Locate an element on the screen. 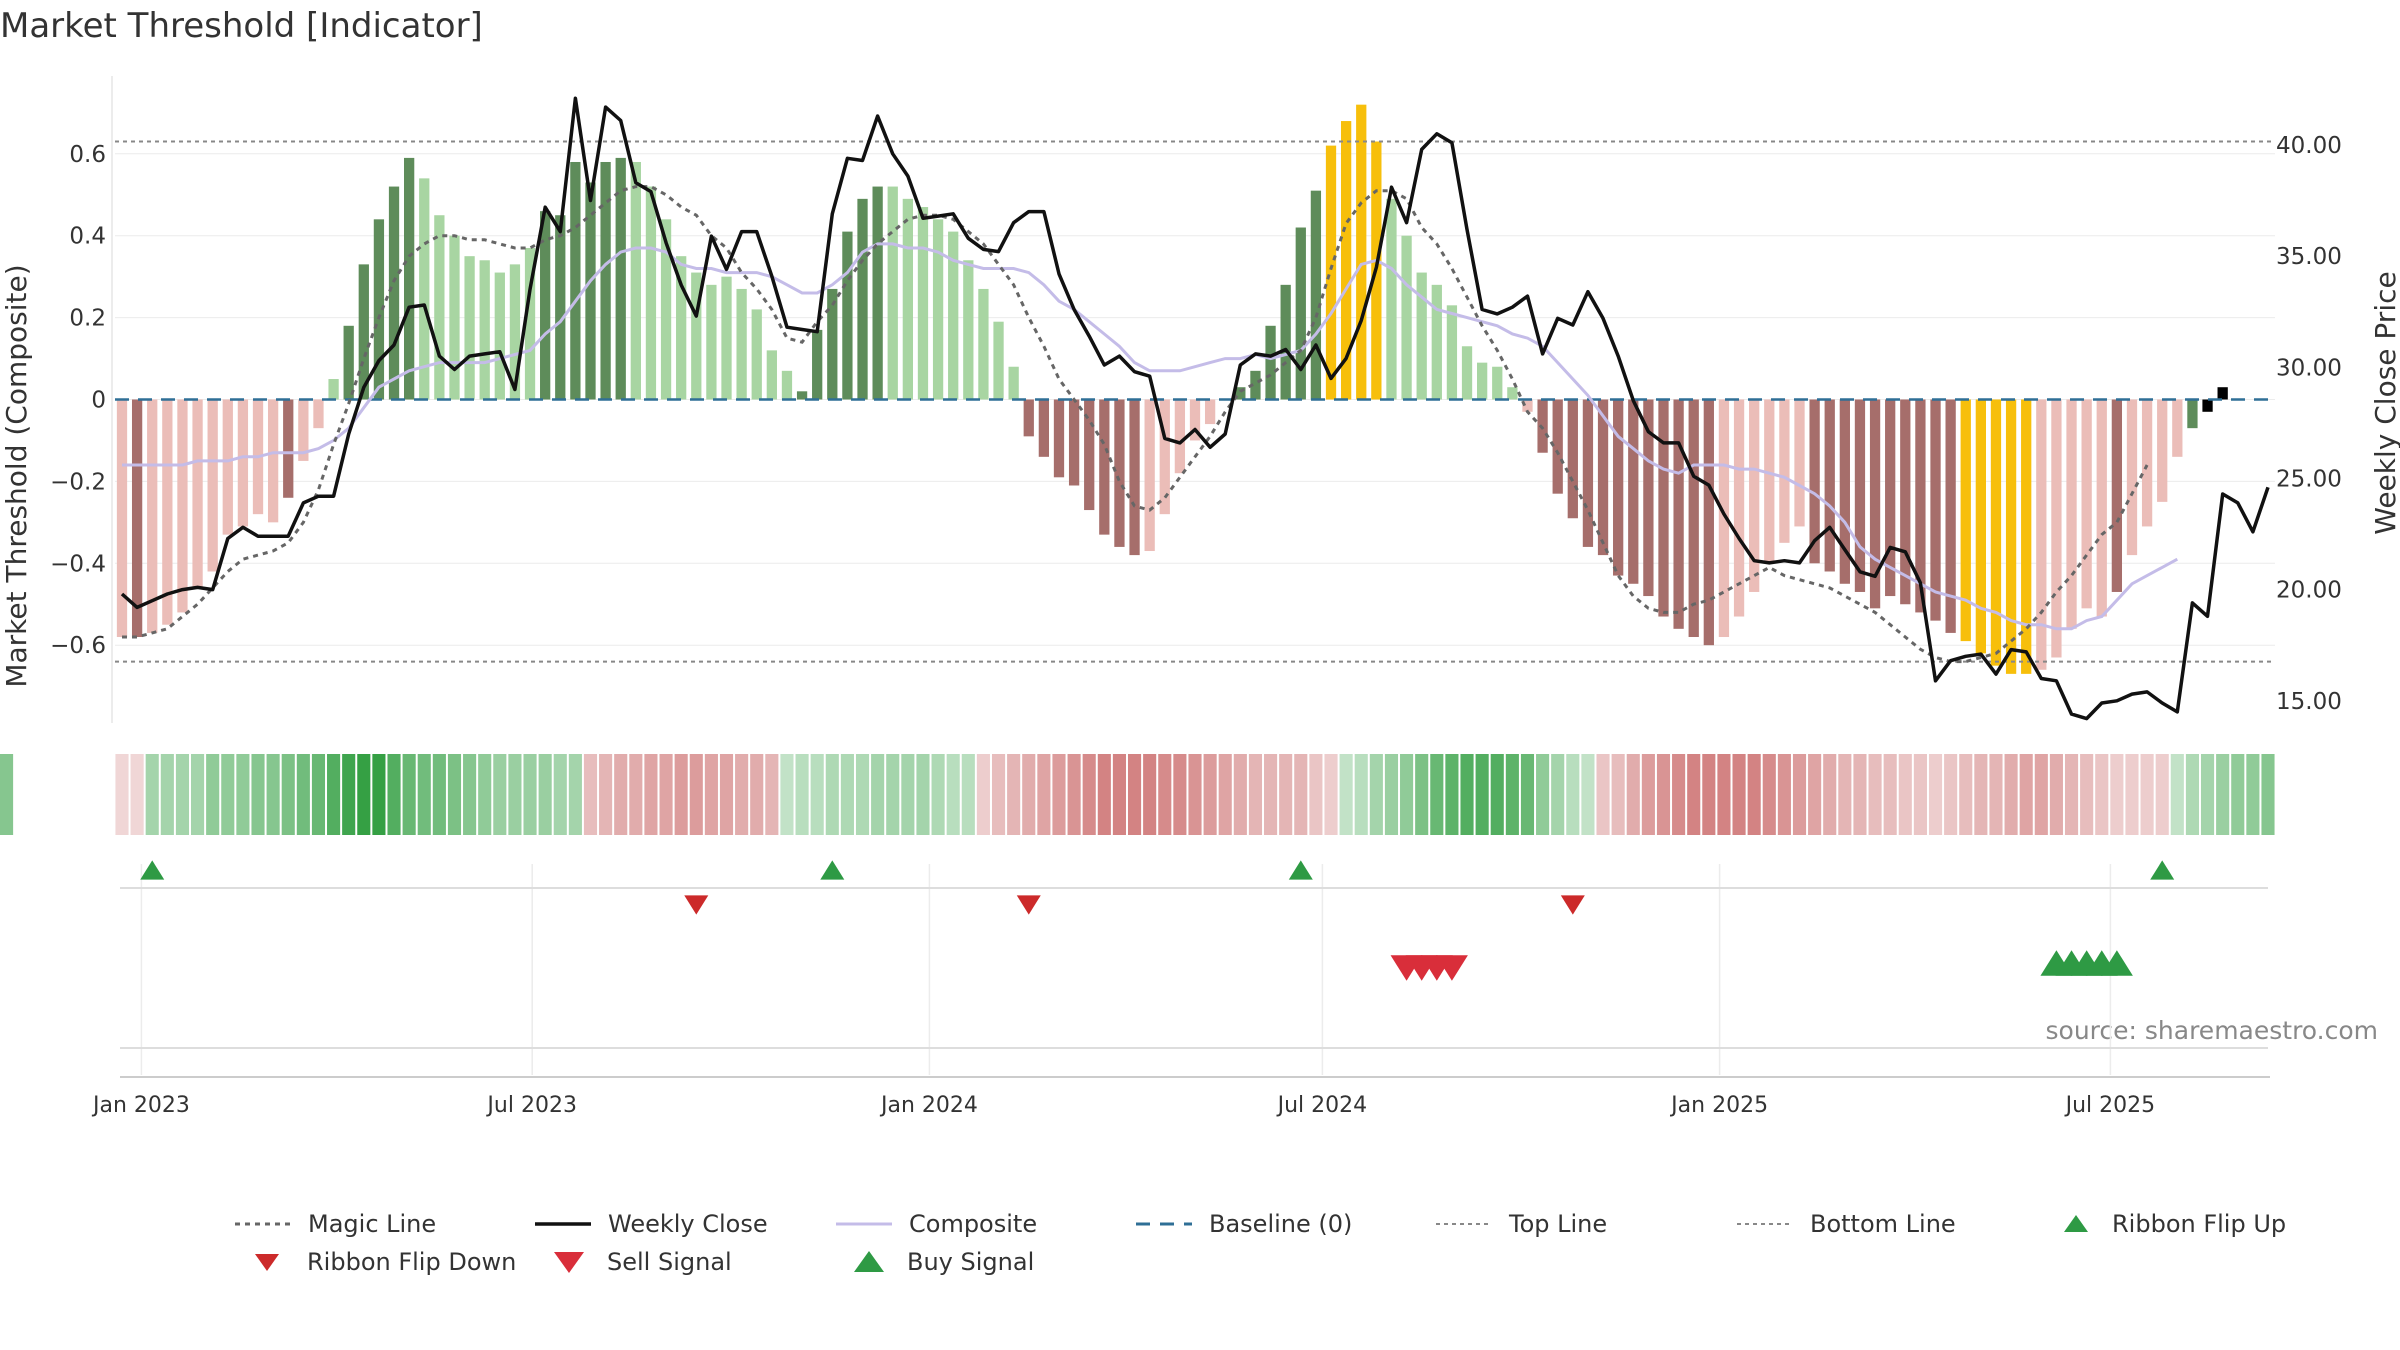  x-tick-label: Jan 2025 is located at coordinates (1718, 1105).